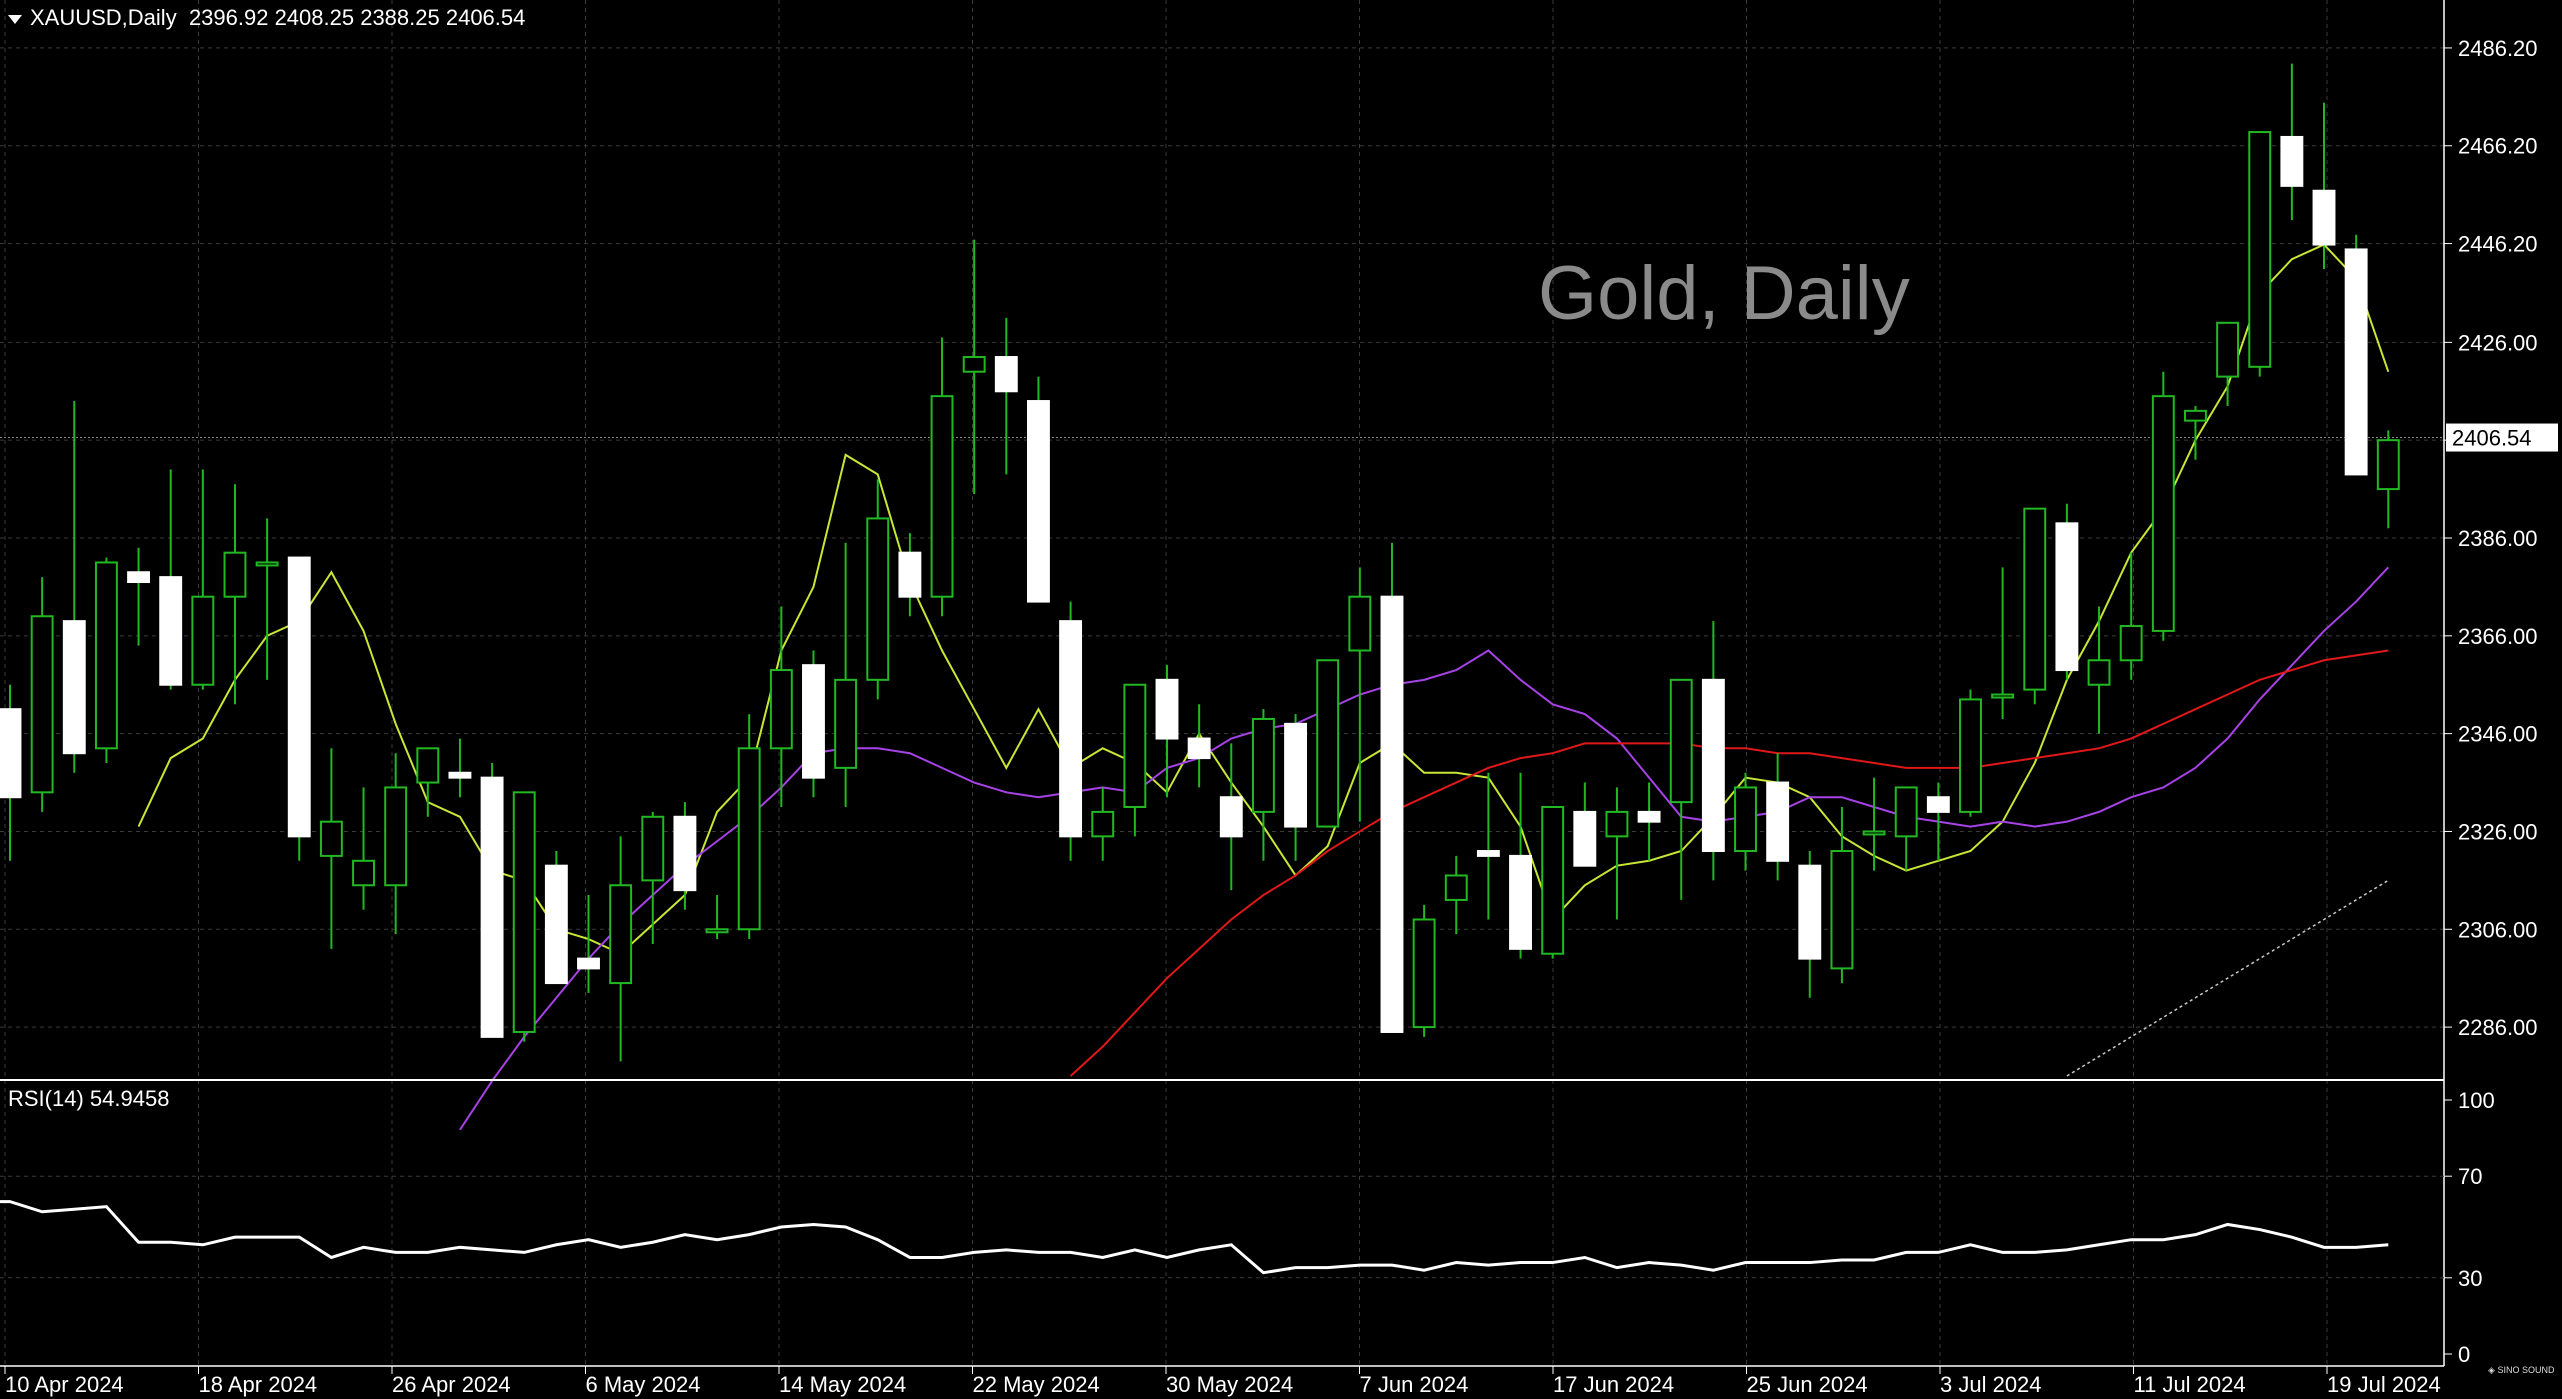  What do you see at coordinates (2498, 636) in the screenshot?
I see `price-tick-label: 2366.00` at bounding box center [2498, 636].